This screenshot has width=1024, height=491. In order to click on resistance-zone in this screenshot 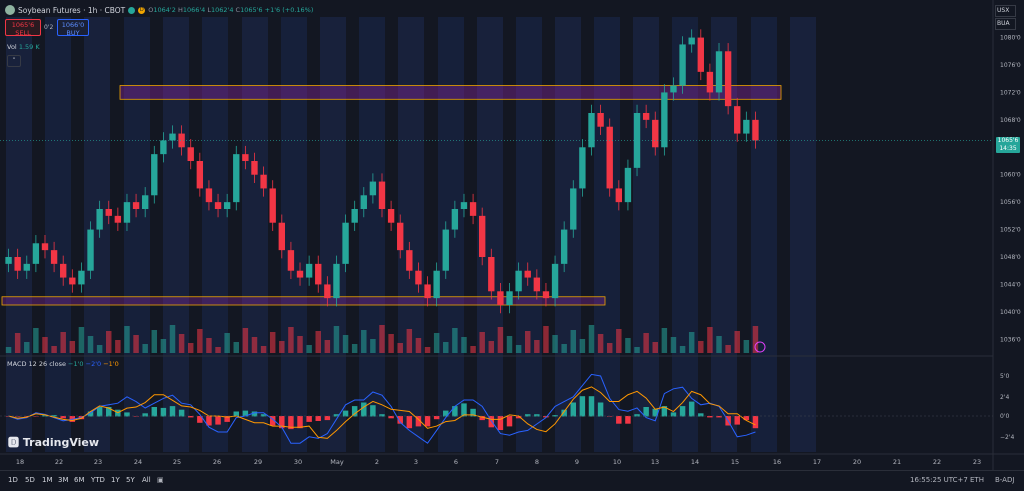, I will do `click(450, 92)`.